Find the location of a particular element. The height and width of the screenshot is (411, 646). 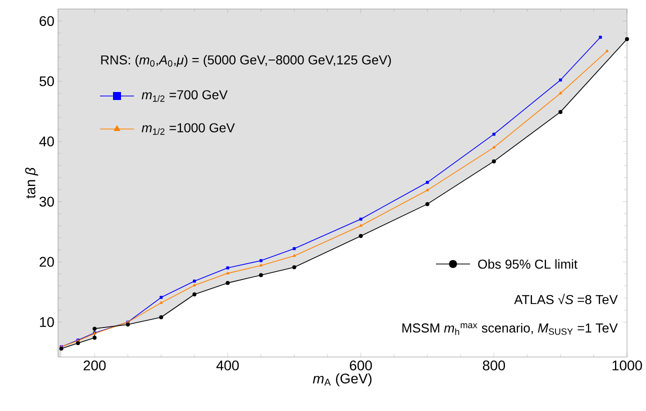

y-tick-label: 10 is located at coordinates (47, 322).